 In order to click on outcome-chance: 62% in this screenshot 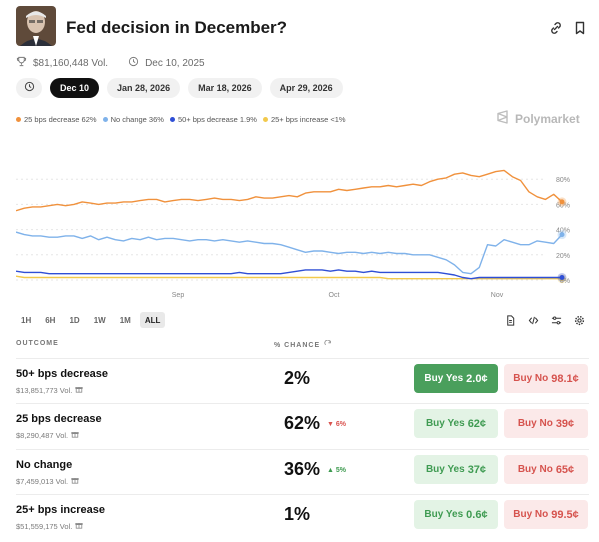, I will do `click(302, 423)`.